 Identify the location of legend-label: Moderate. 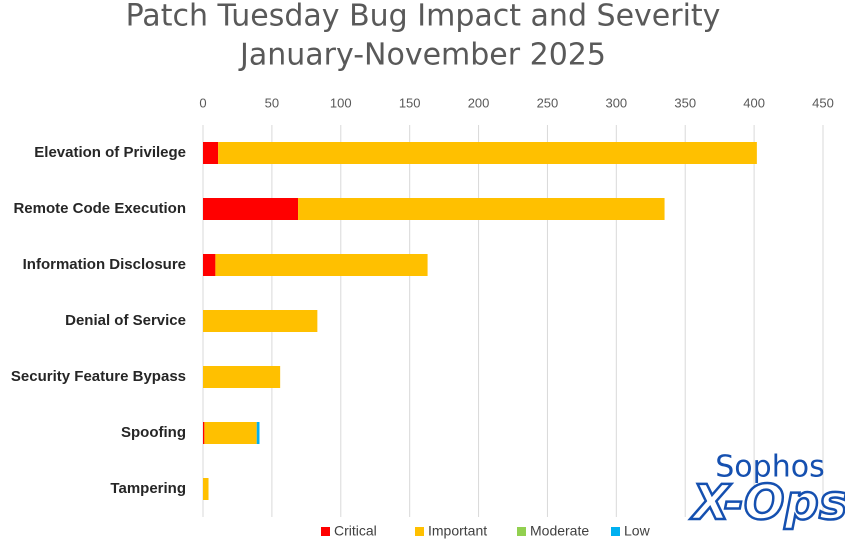
(559, 531).